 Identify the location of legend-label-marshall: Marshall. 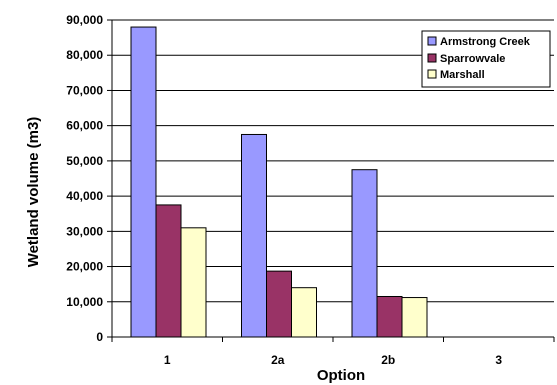
(462, 75).